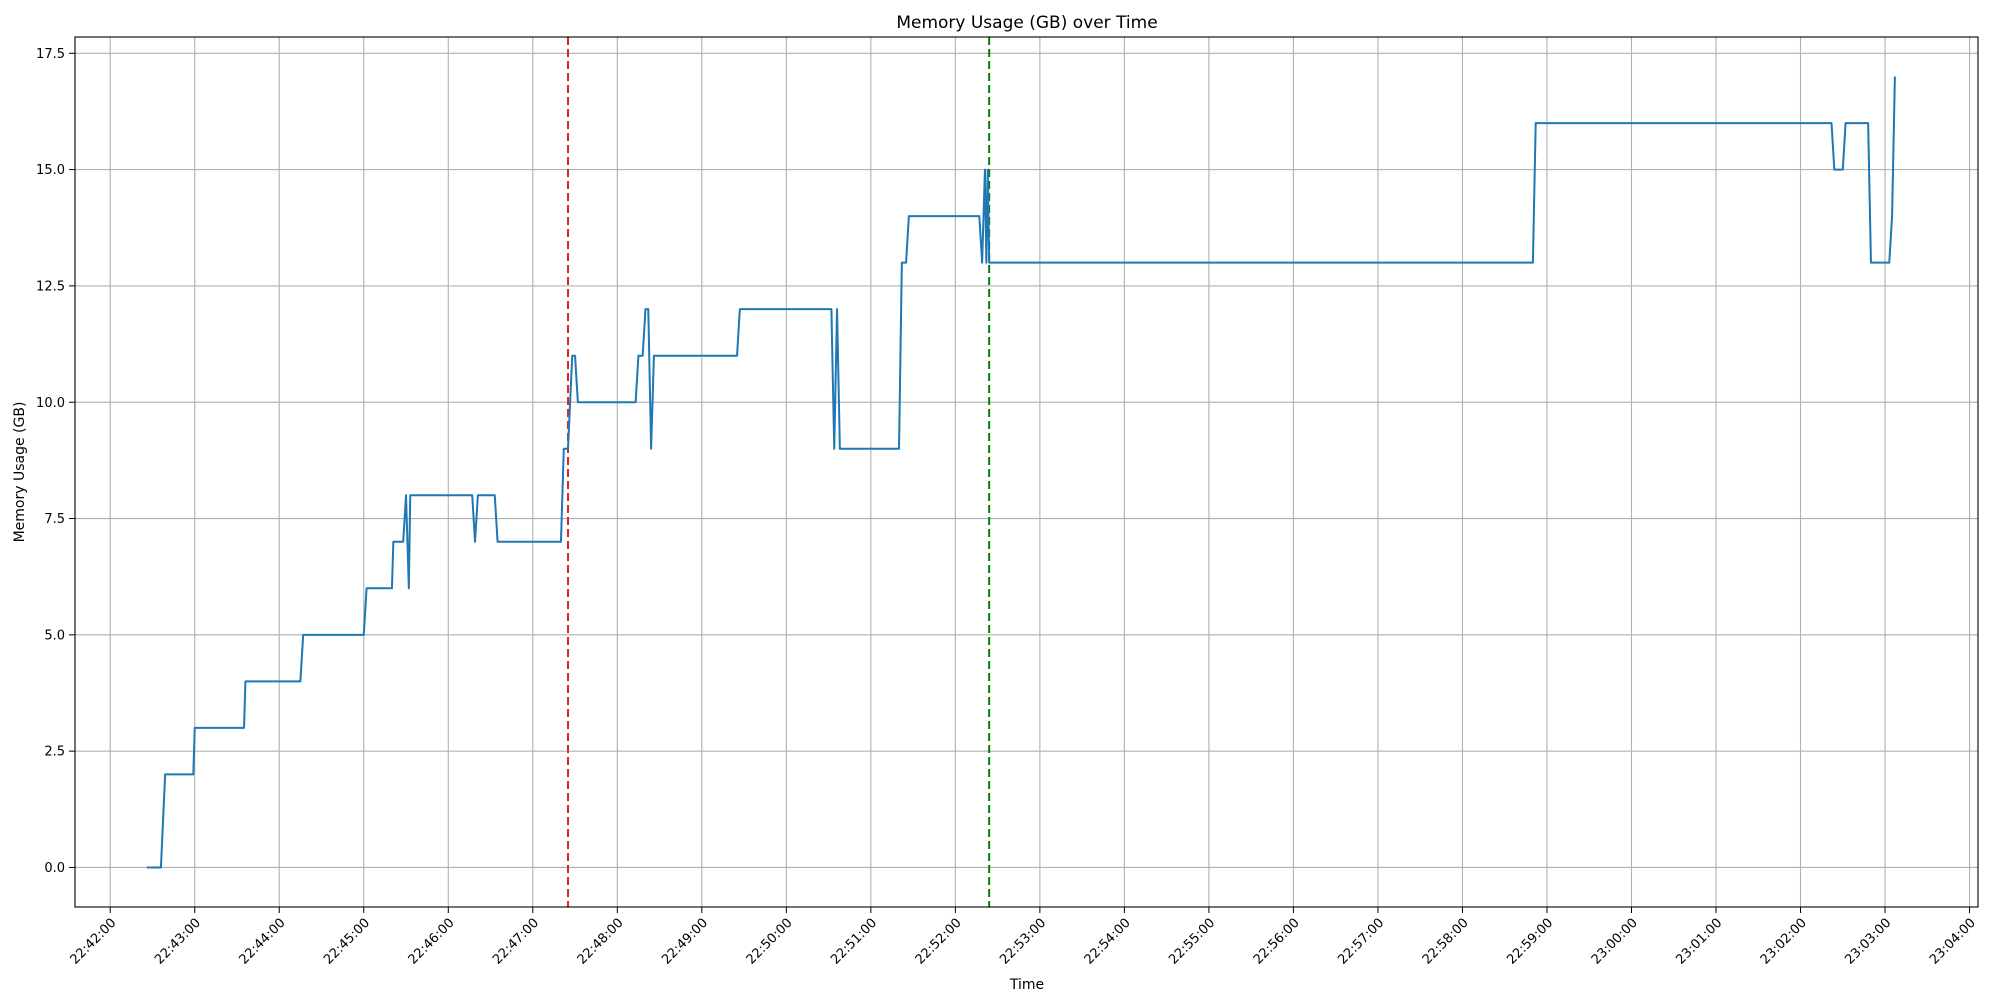 This screenshot has height=1004, width=2000. Describe the element at coordinates (50, 54) in the screenshot. I see `y-tick-label: 17.5` at that location.